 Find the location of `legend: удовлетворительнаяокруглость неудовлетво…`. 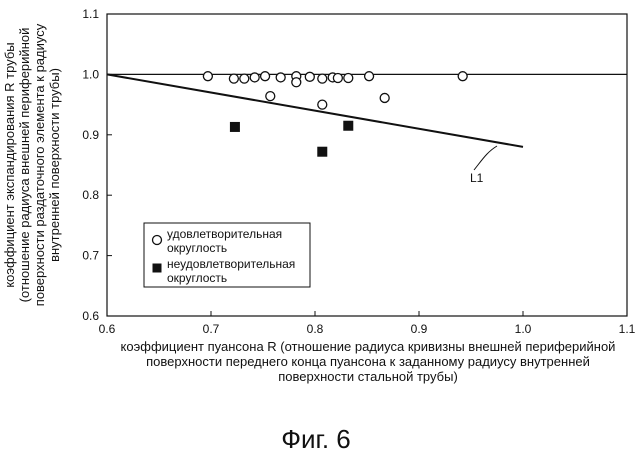

legend: удовлетворительнаяокруглость неудовлетво… is located at coordinates (227, 255).